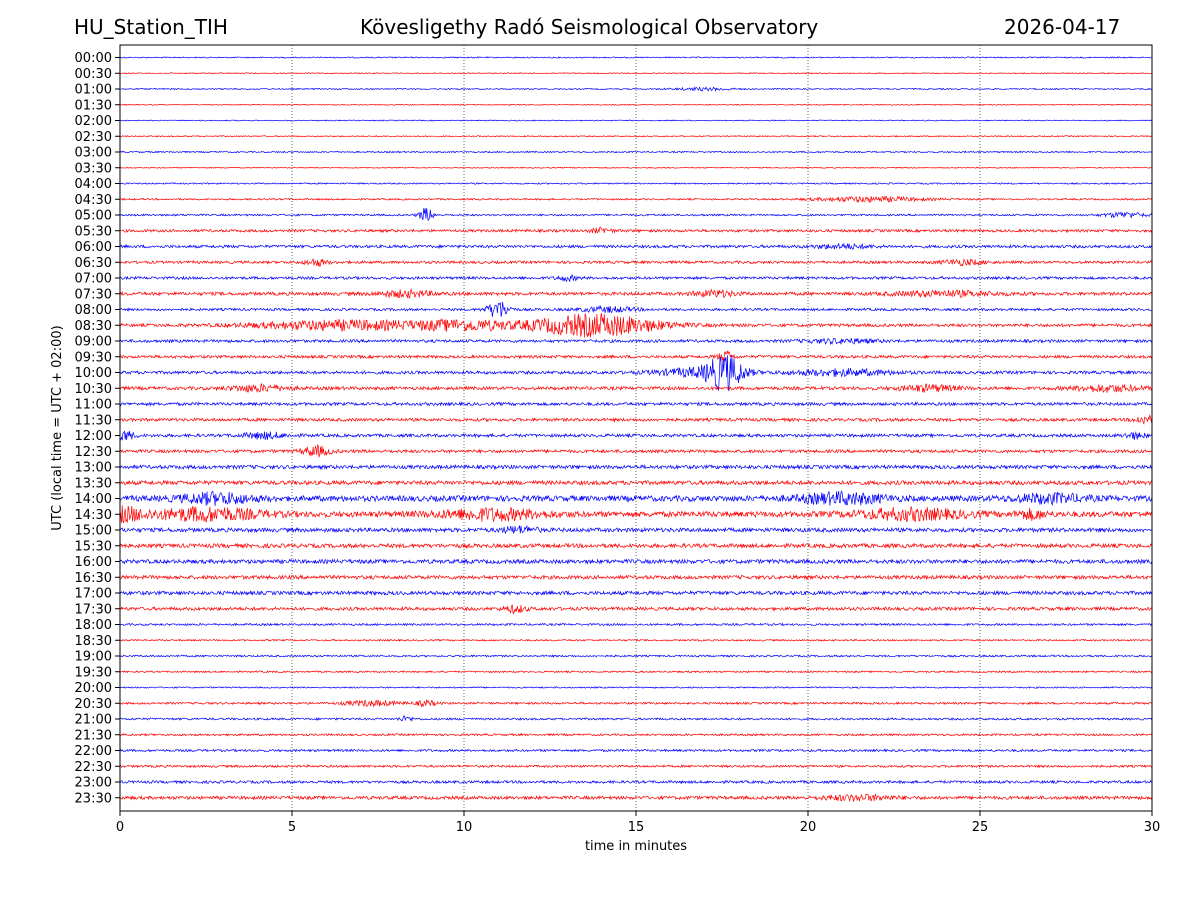 This screenshot has width=1200, height=900. What do you see at coordinates (464, 827) in the screenshot?
I see `x-tick-label: 10` at bounding box center [464, 827].